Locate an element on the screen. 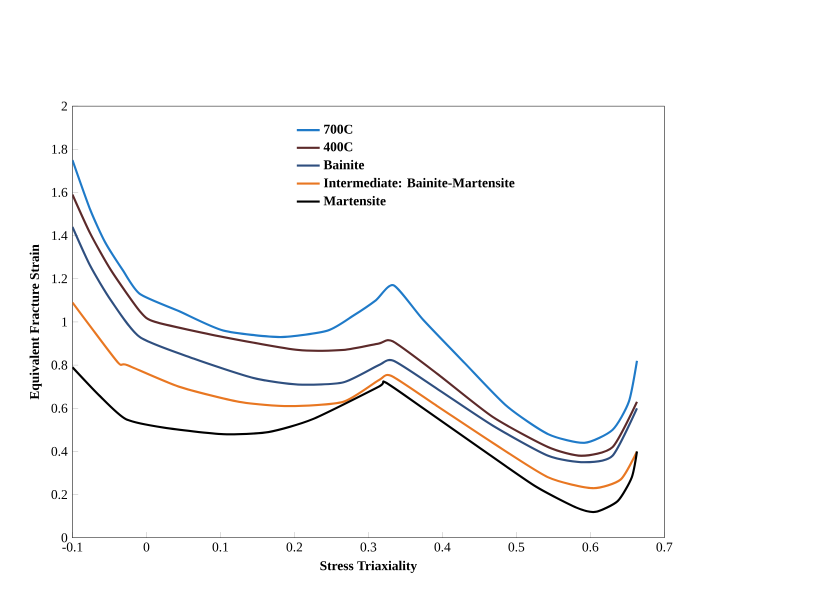 Image resolution: width=820 pixels, height=608 pixels. x-tick-label: 0.7 is located at coordinates (664, 547).